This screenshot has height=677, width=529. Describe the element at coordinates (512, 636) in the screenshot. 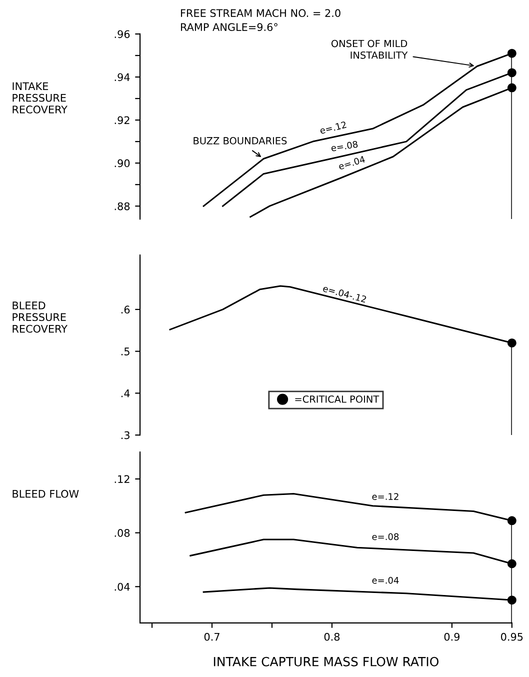

I see `x-tick-label: 0.95` at that location.